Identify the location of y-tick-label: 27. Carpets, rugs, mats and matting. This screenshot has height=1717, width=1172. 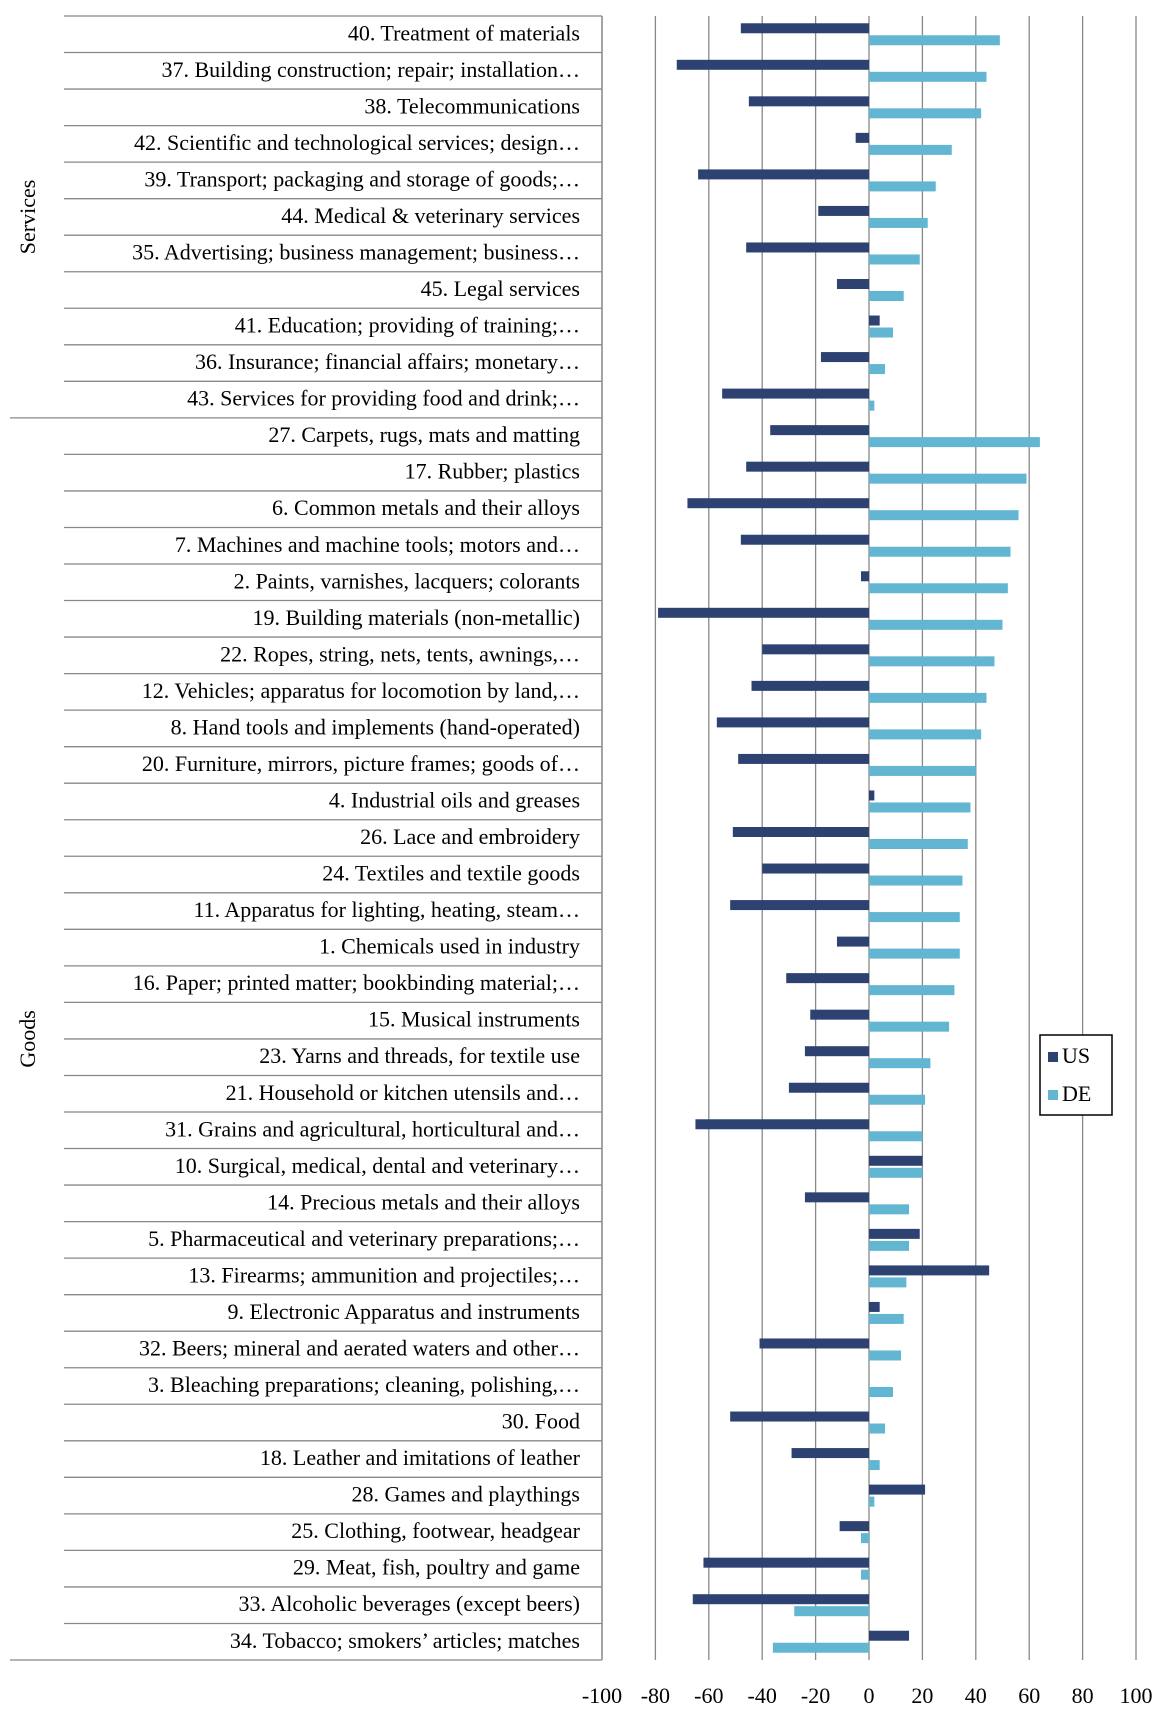
(424, 434).